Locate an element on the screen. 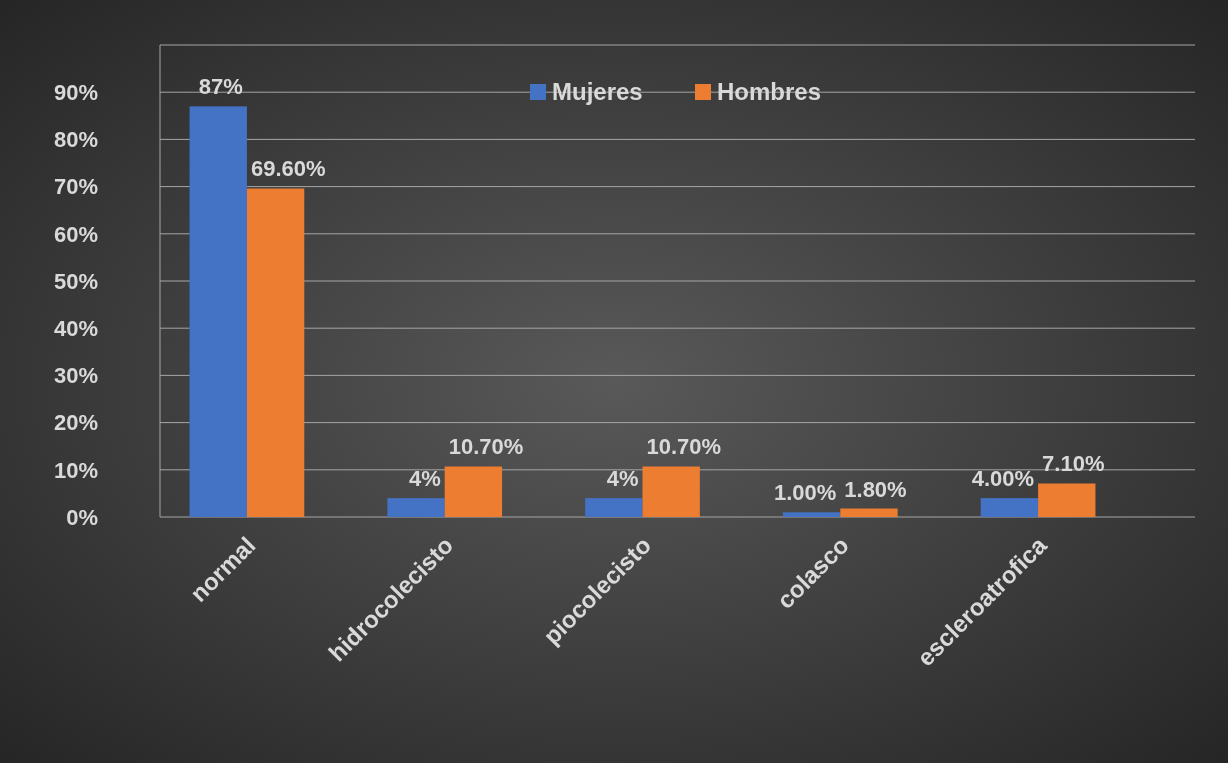 This screenshot has width=1228, height=763. y-tick-label: 90% is located at coordinates (75, 92).